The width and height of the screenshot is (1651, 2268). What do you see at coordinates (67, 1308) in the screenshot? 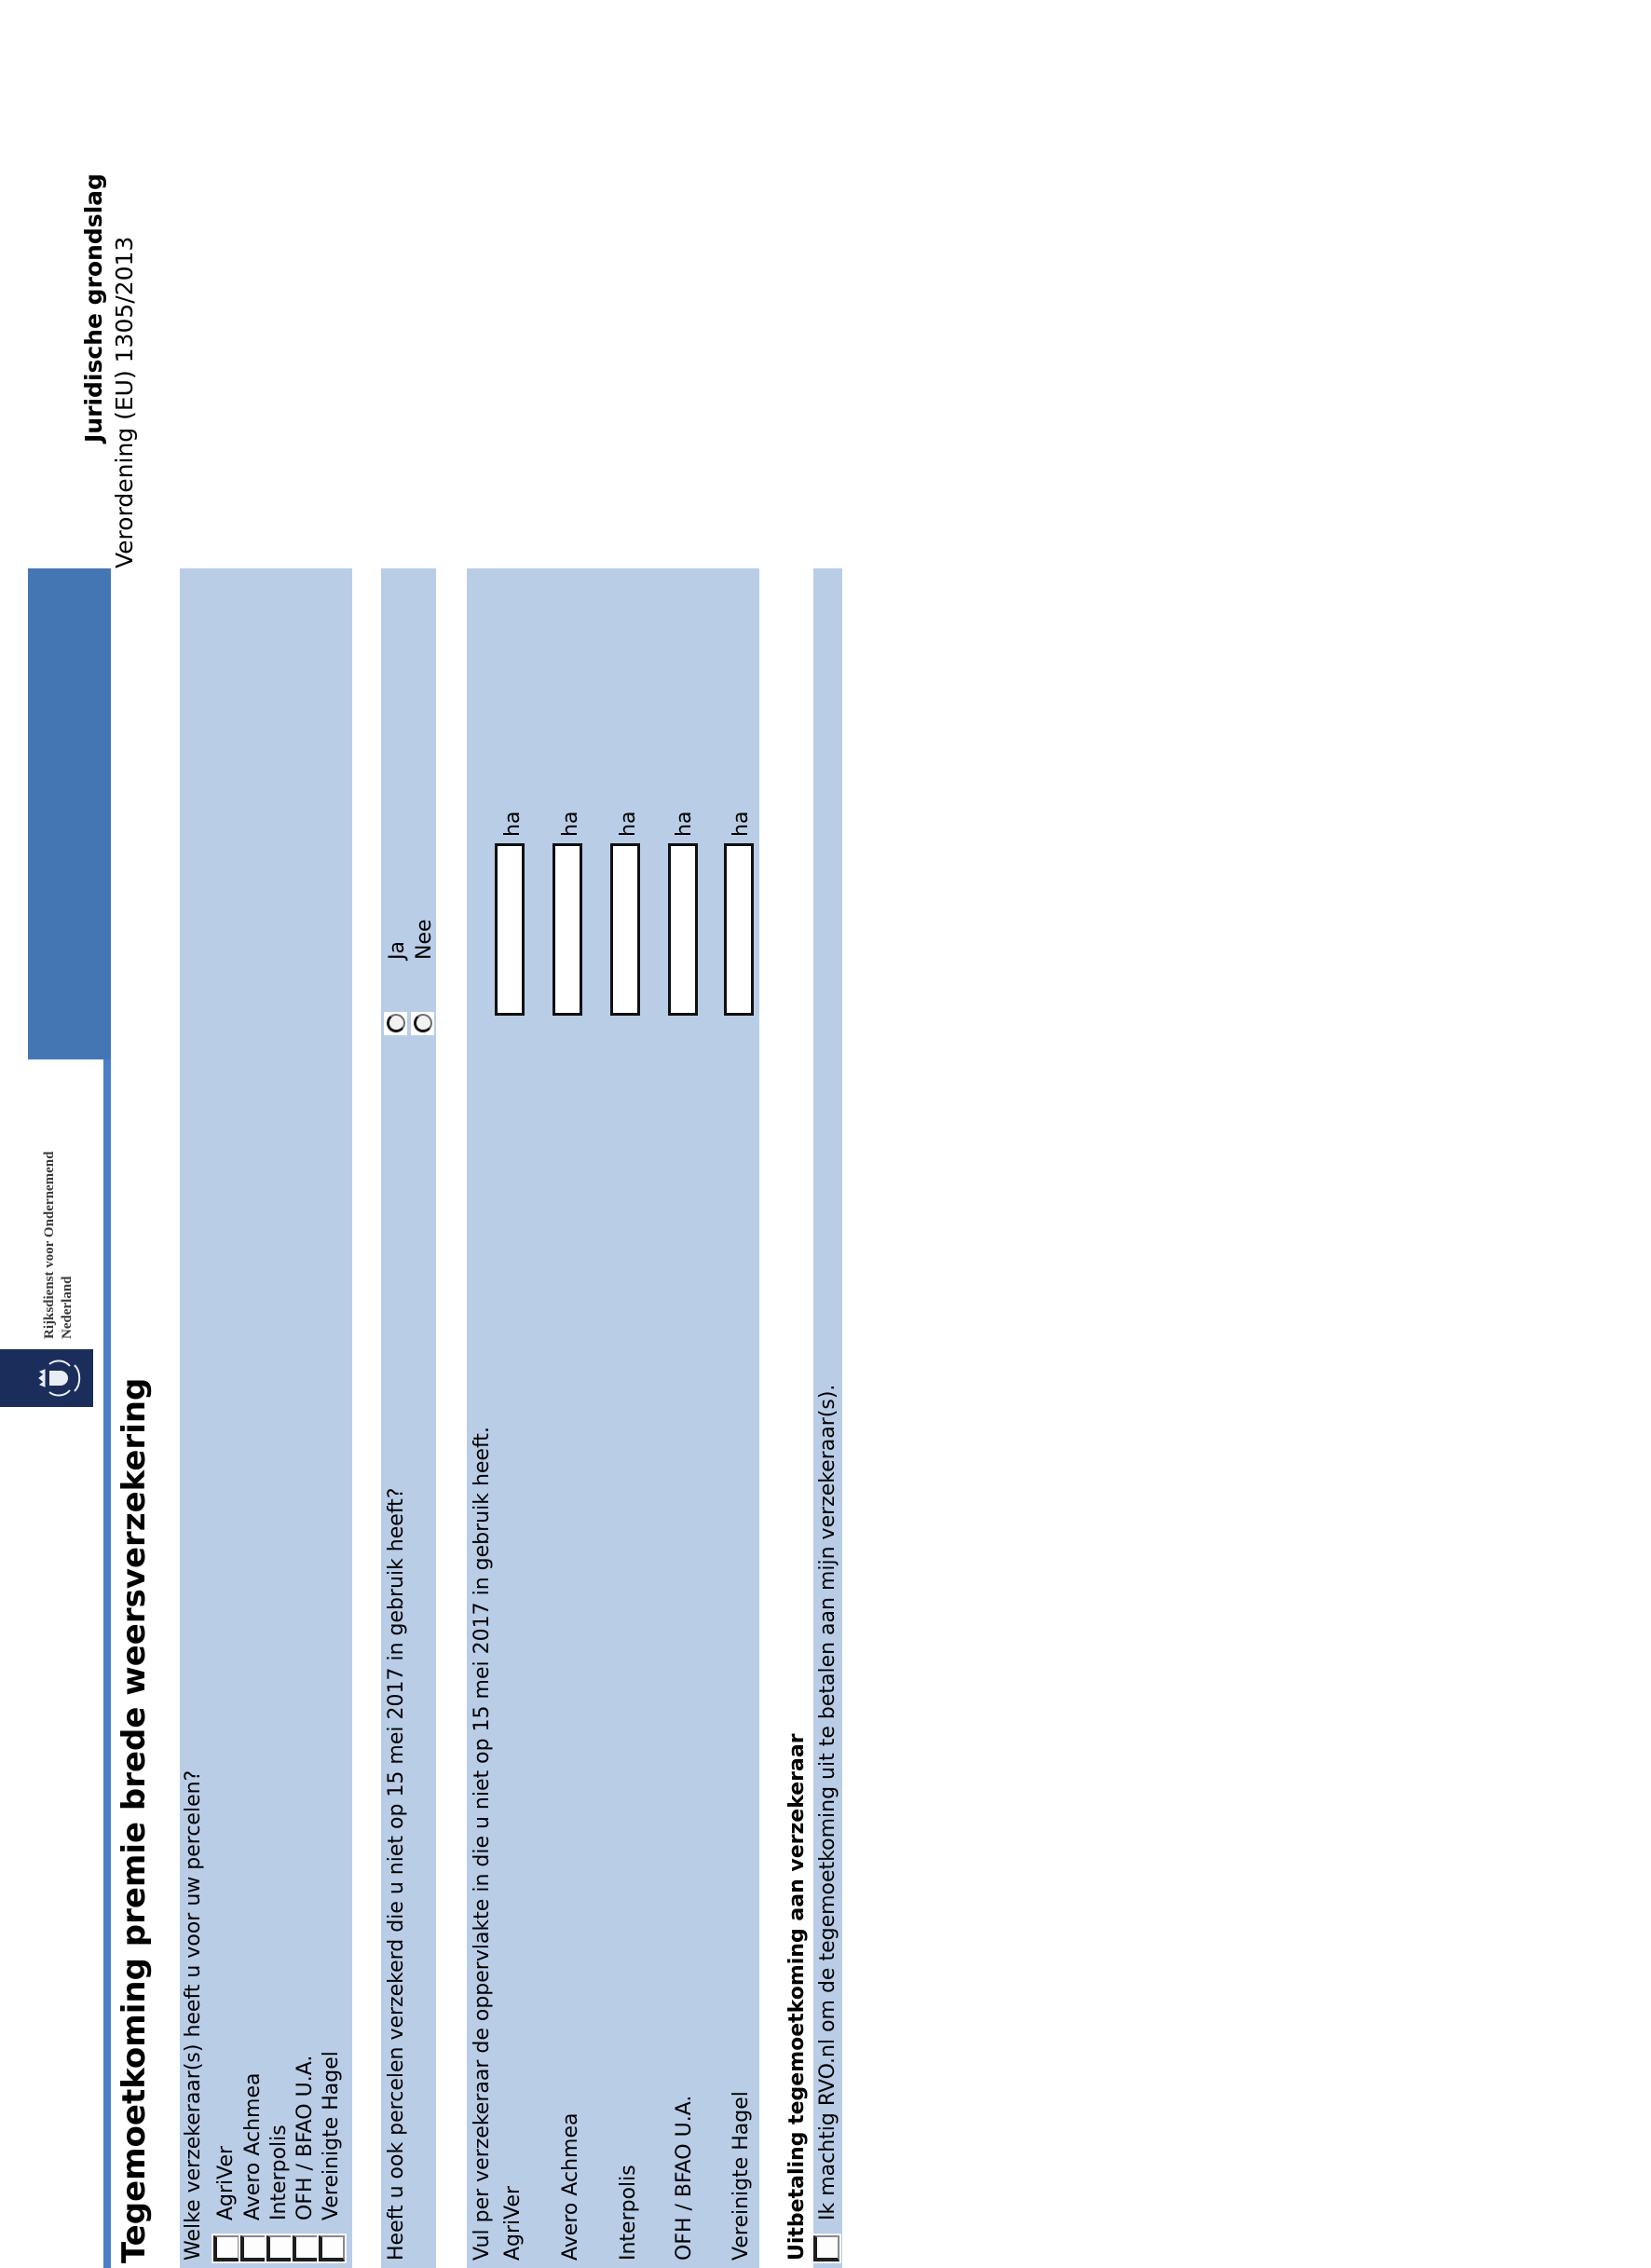
I see `logo-org-line2: Nederland` at bounding box center [67, 1308].